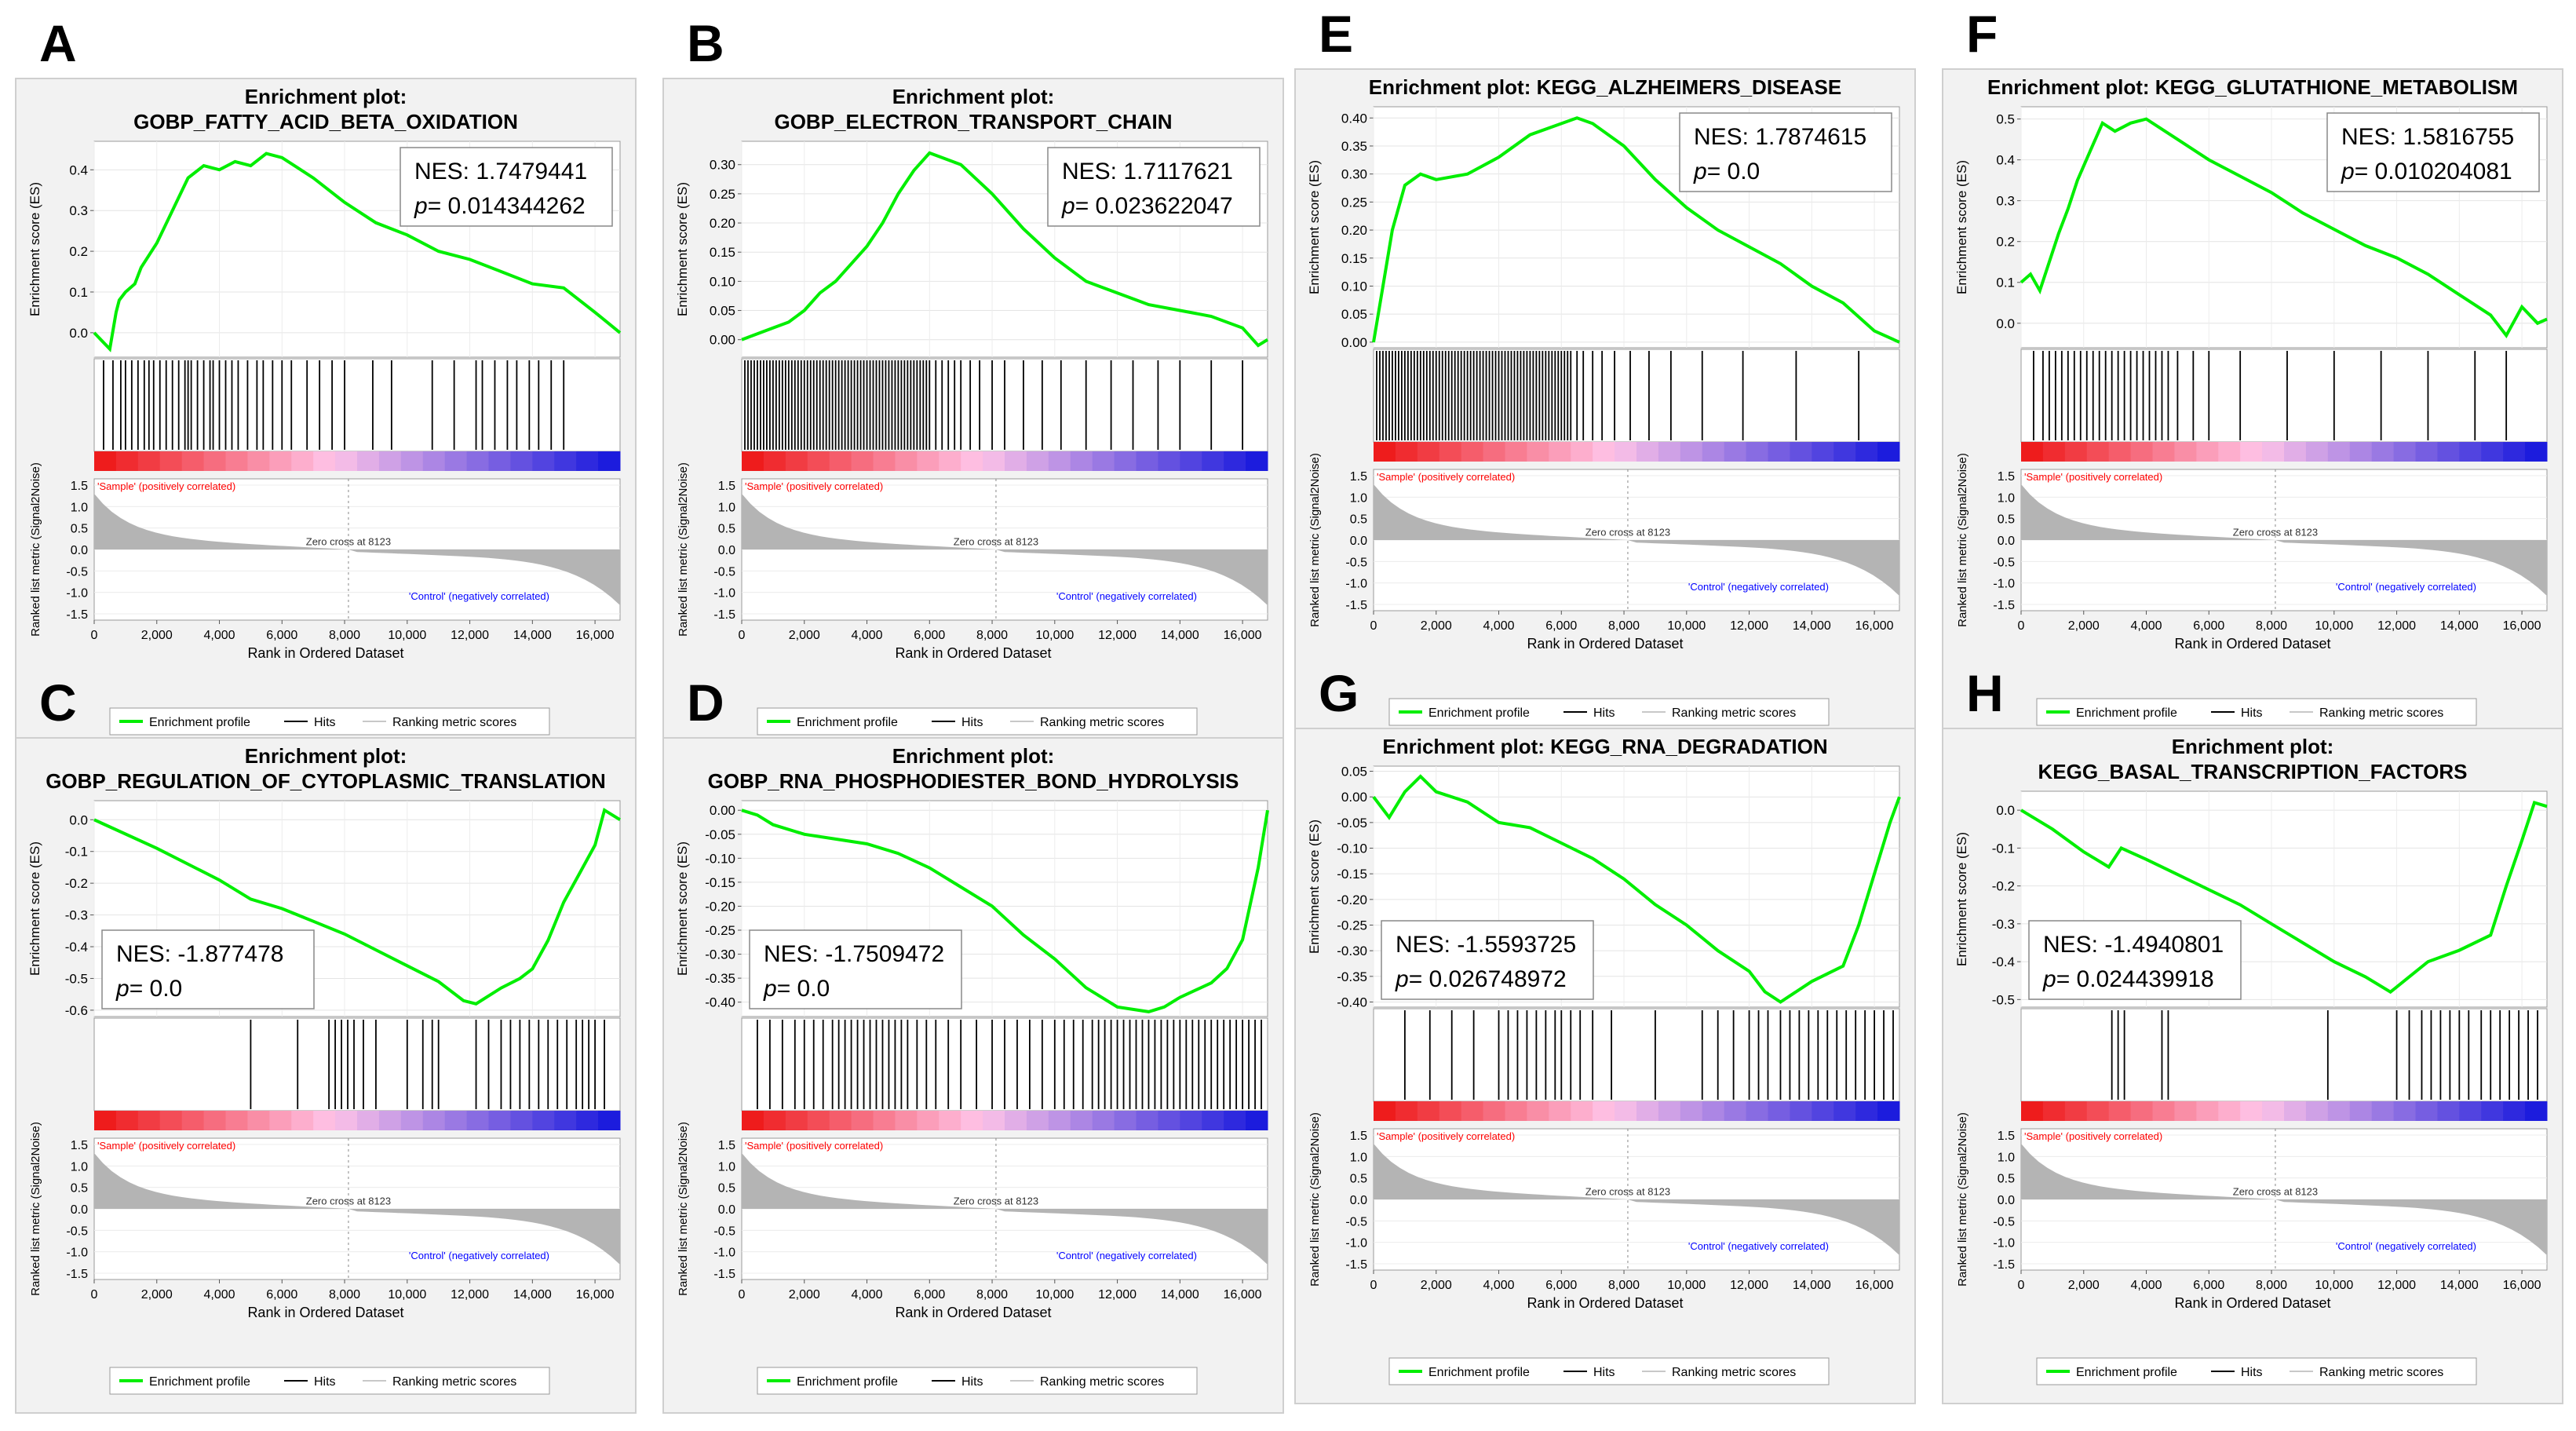  I want to click on p-value-text: p= 0.026748972, so click(1481, 979).